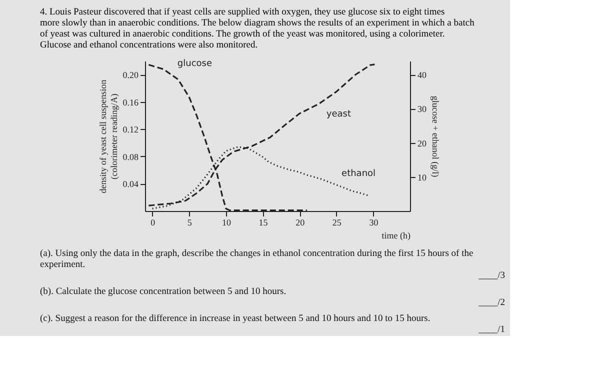 This screenshot has height=380, width=604. Describe the element at coordinates (235, 319) in the screenshot. I see `text: (c). Suggest a reason for the difference in increase in yeast between 5 and 10 hours and 10 to 15 hours.` at that location.